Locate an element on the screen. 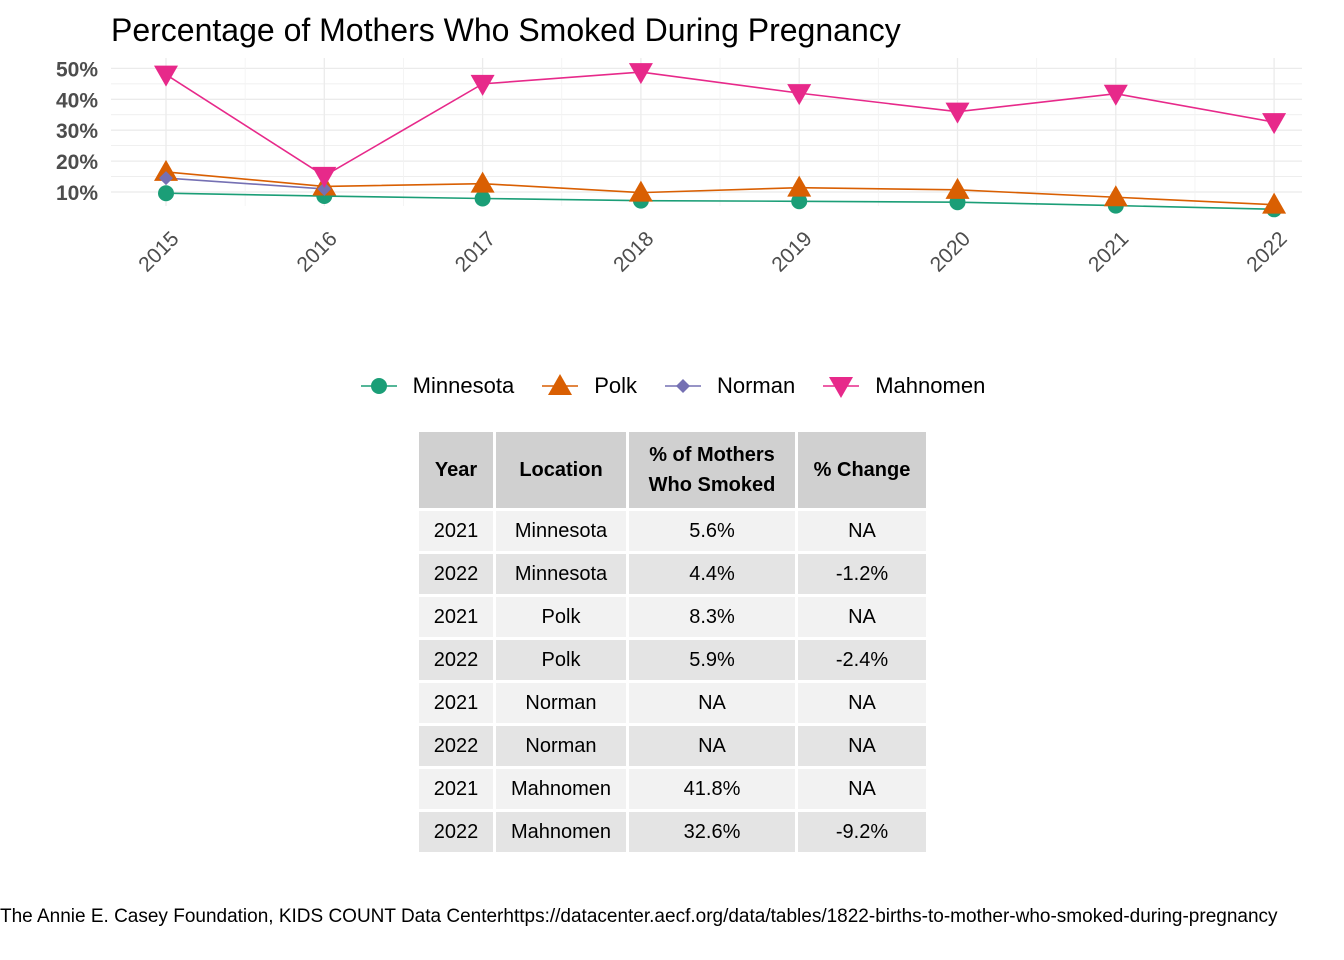 The width and height of the screenshot is (1344, 960). x-tick-label: 2022 is located at coordinates (1266, 251).